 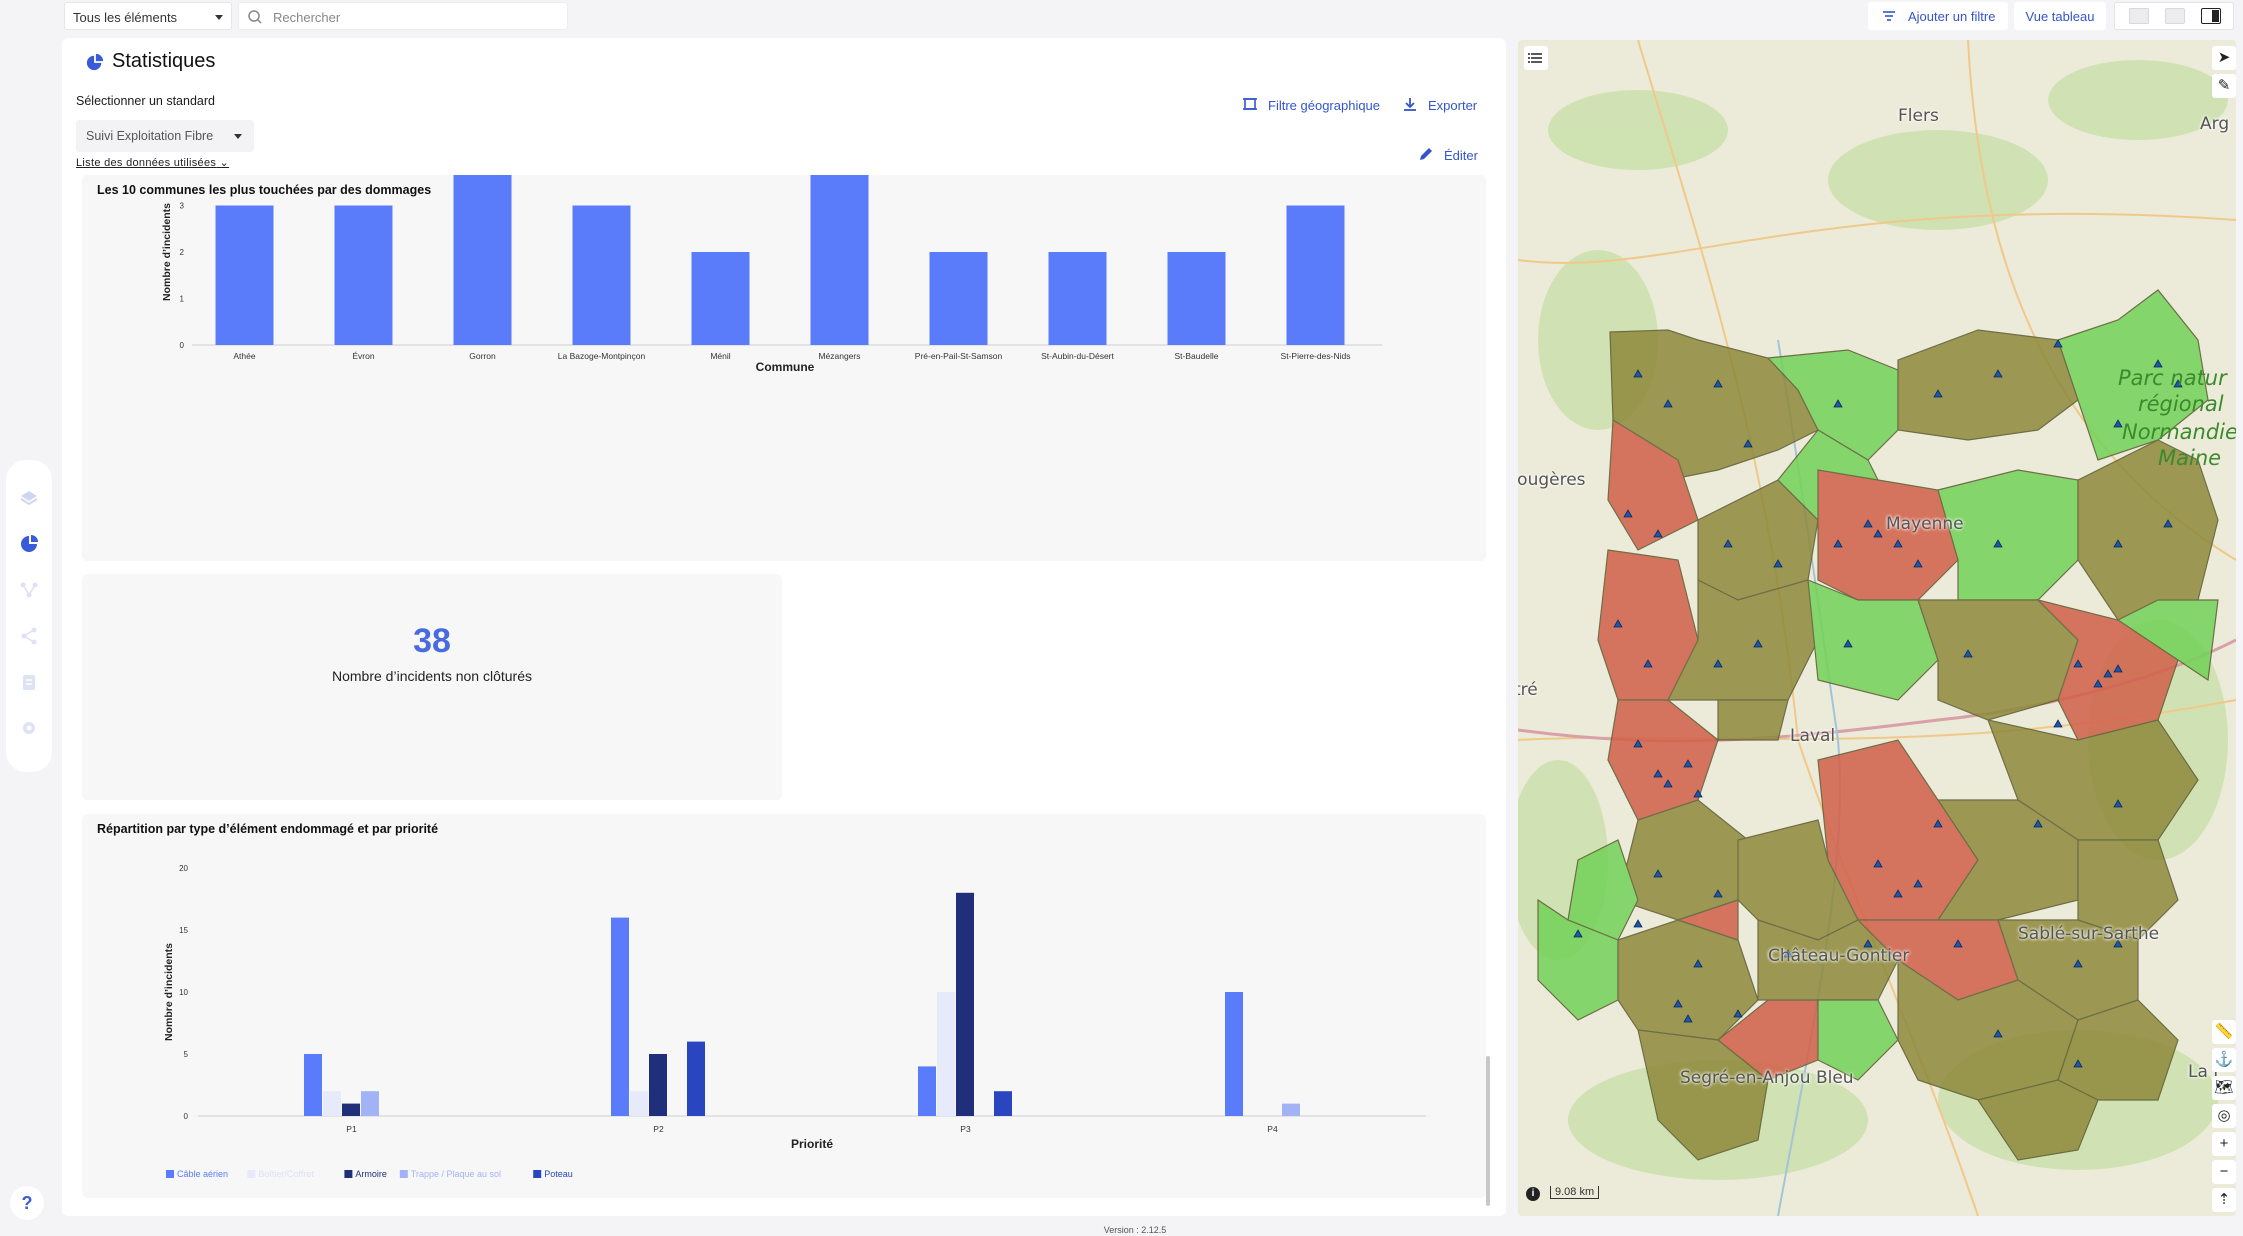 I want to click on map-label: Vitré, so click(x=1528, y=690).